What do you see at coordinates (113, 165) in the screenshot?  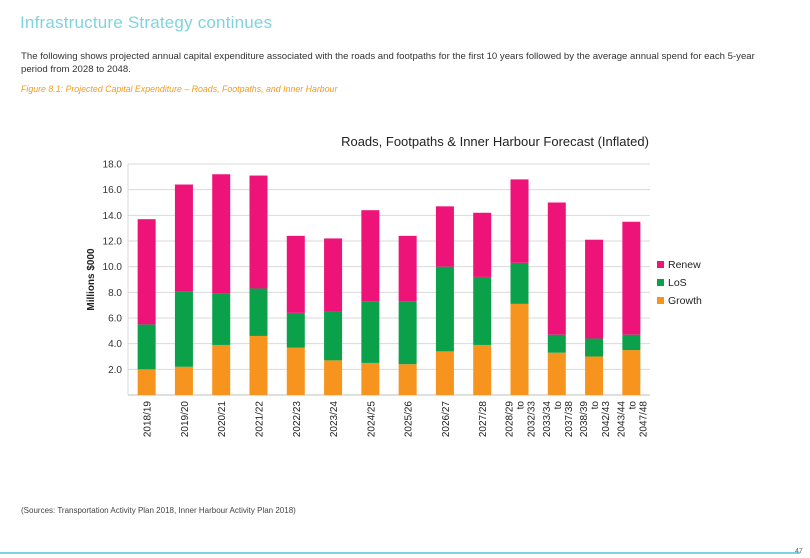 I see `y-tick-label: 18.0` at bounding box center [113, 165].